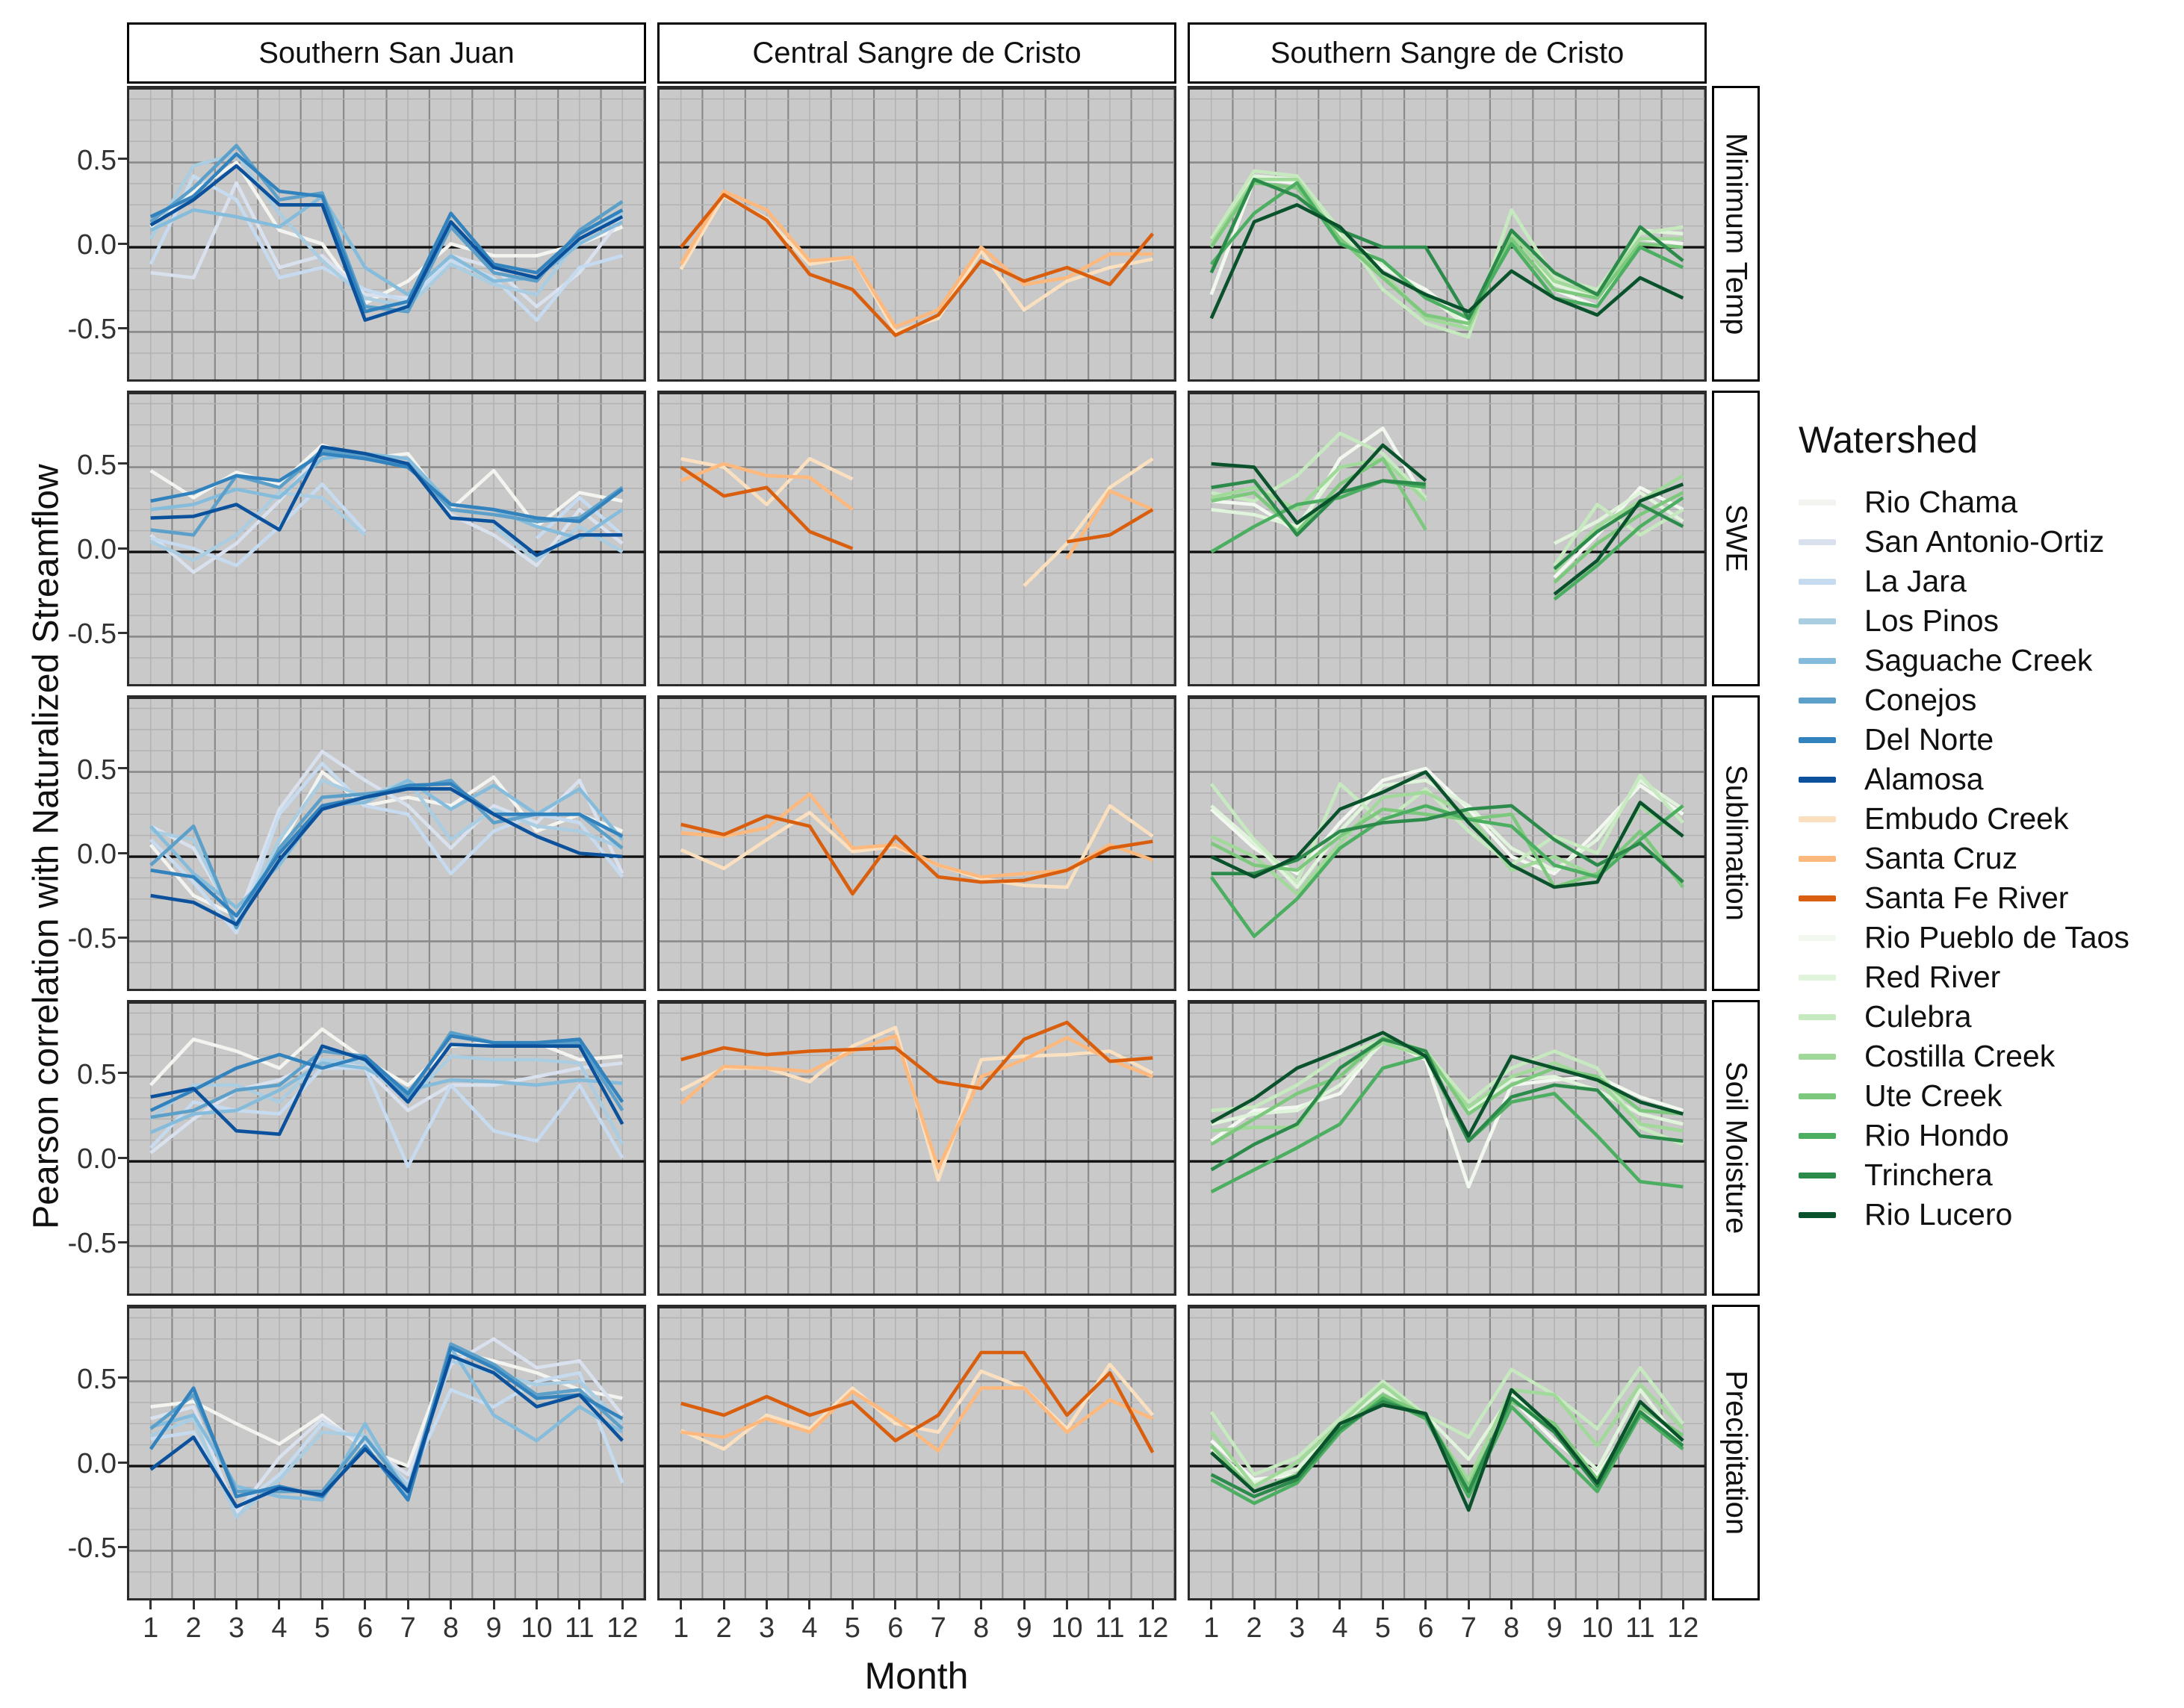  I want to click on y-tick-label: 0.0, so click(97, 1464).